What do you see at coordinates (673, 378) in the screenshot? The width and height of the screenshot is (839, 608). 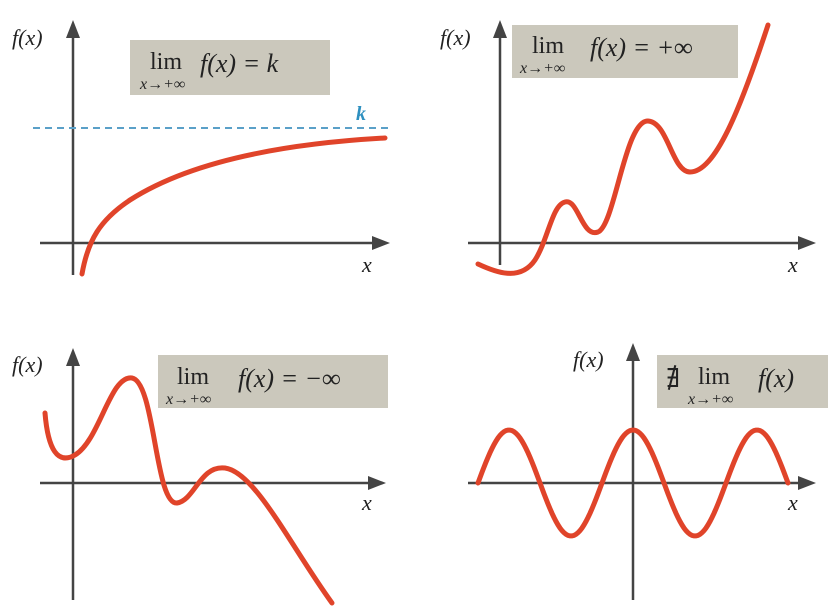 I see `prefix: ∄` at bounding box center [673, 378].